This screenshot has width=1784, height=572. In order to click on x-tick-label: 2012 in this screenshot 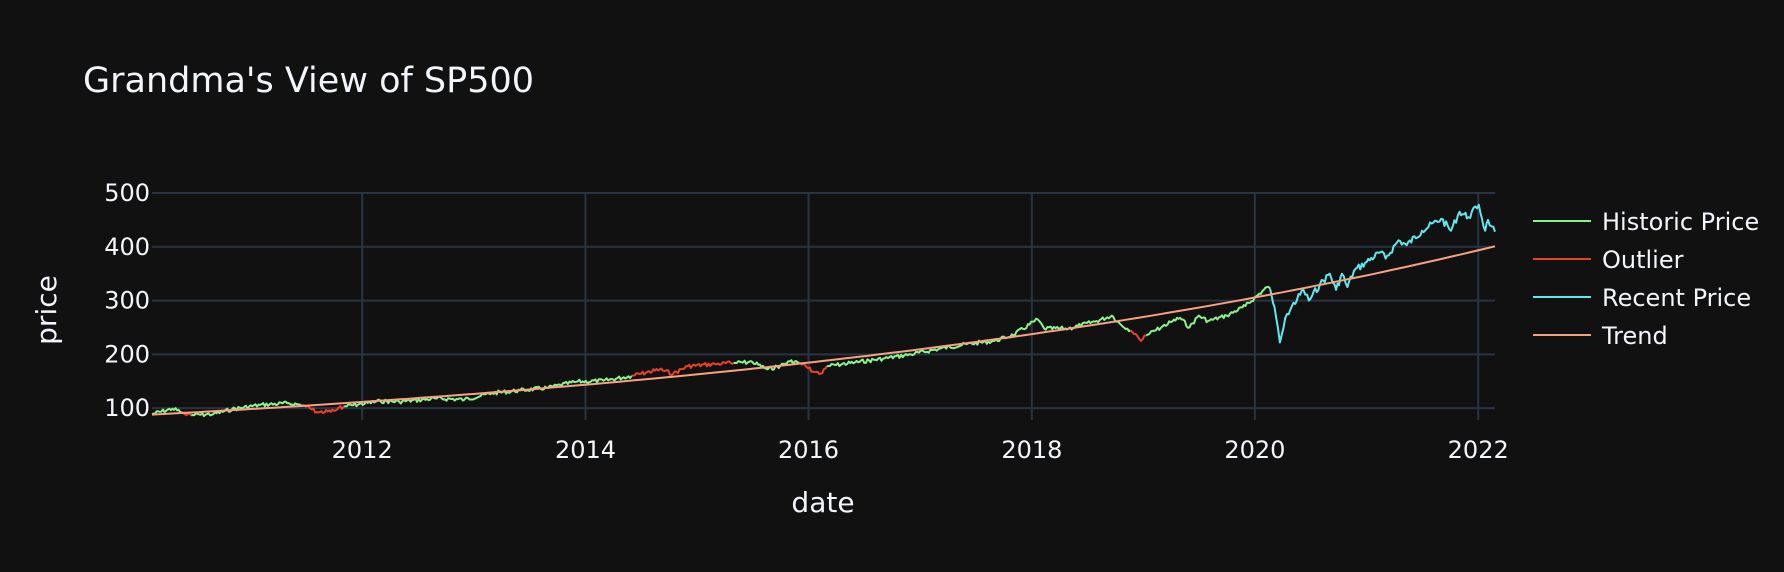, I will do `click(362, 450)`.